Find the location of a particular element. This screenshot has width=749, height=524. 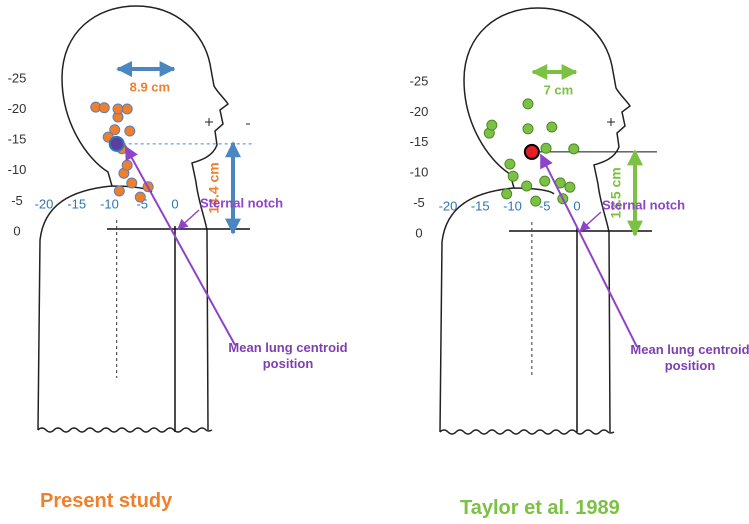

panel-title: Taylor et al. 1989 is located at coordinates (540, 508).